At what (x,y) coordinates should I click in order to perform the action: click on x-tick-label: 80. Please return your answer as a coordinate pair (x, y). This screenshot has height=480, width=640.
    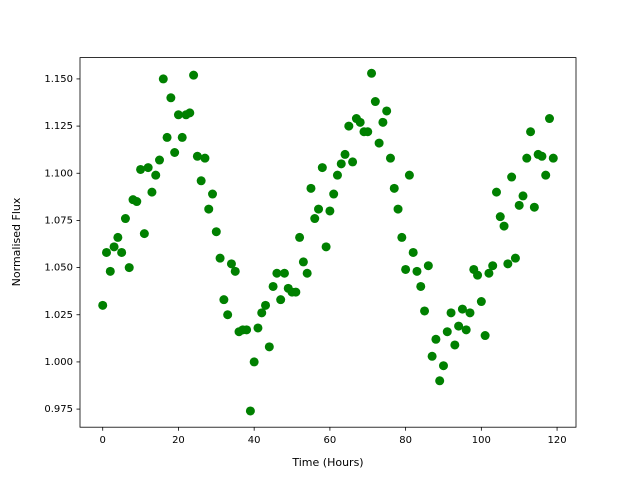
    Looking at the image, I should click on (405, 440).